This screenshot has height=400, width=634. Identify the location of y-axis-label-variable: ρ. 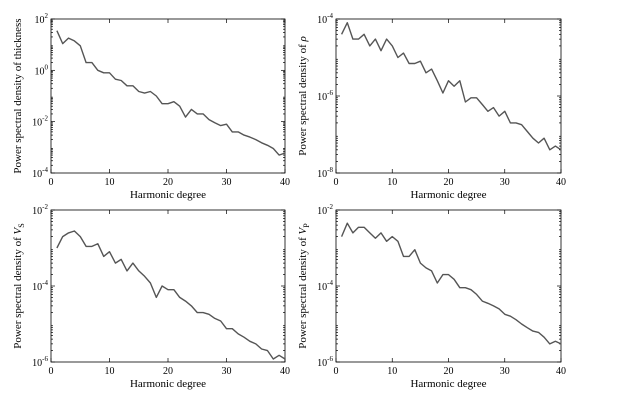
(303, 39).